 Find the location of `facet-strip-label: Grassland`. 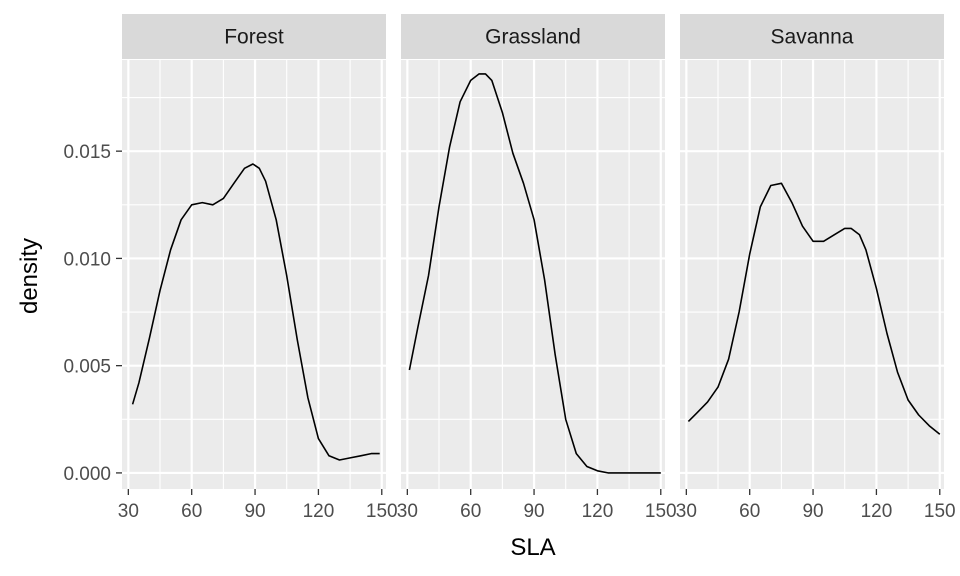

facet-strip-label: Grassland is located at coordinates (533, 37).